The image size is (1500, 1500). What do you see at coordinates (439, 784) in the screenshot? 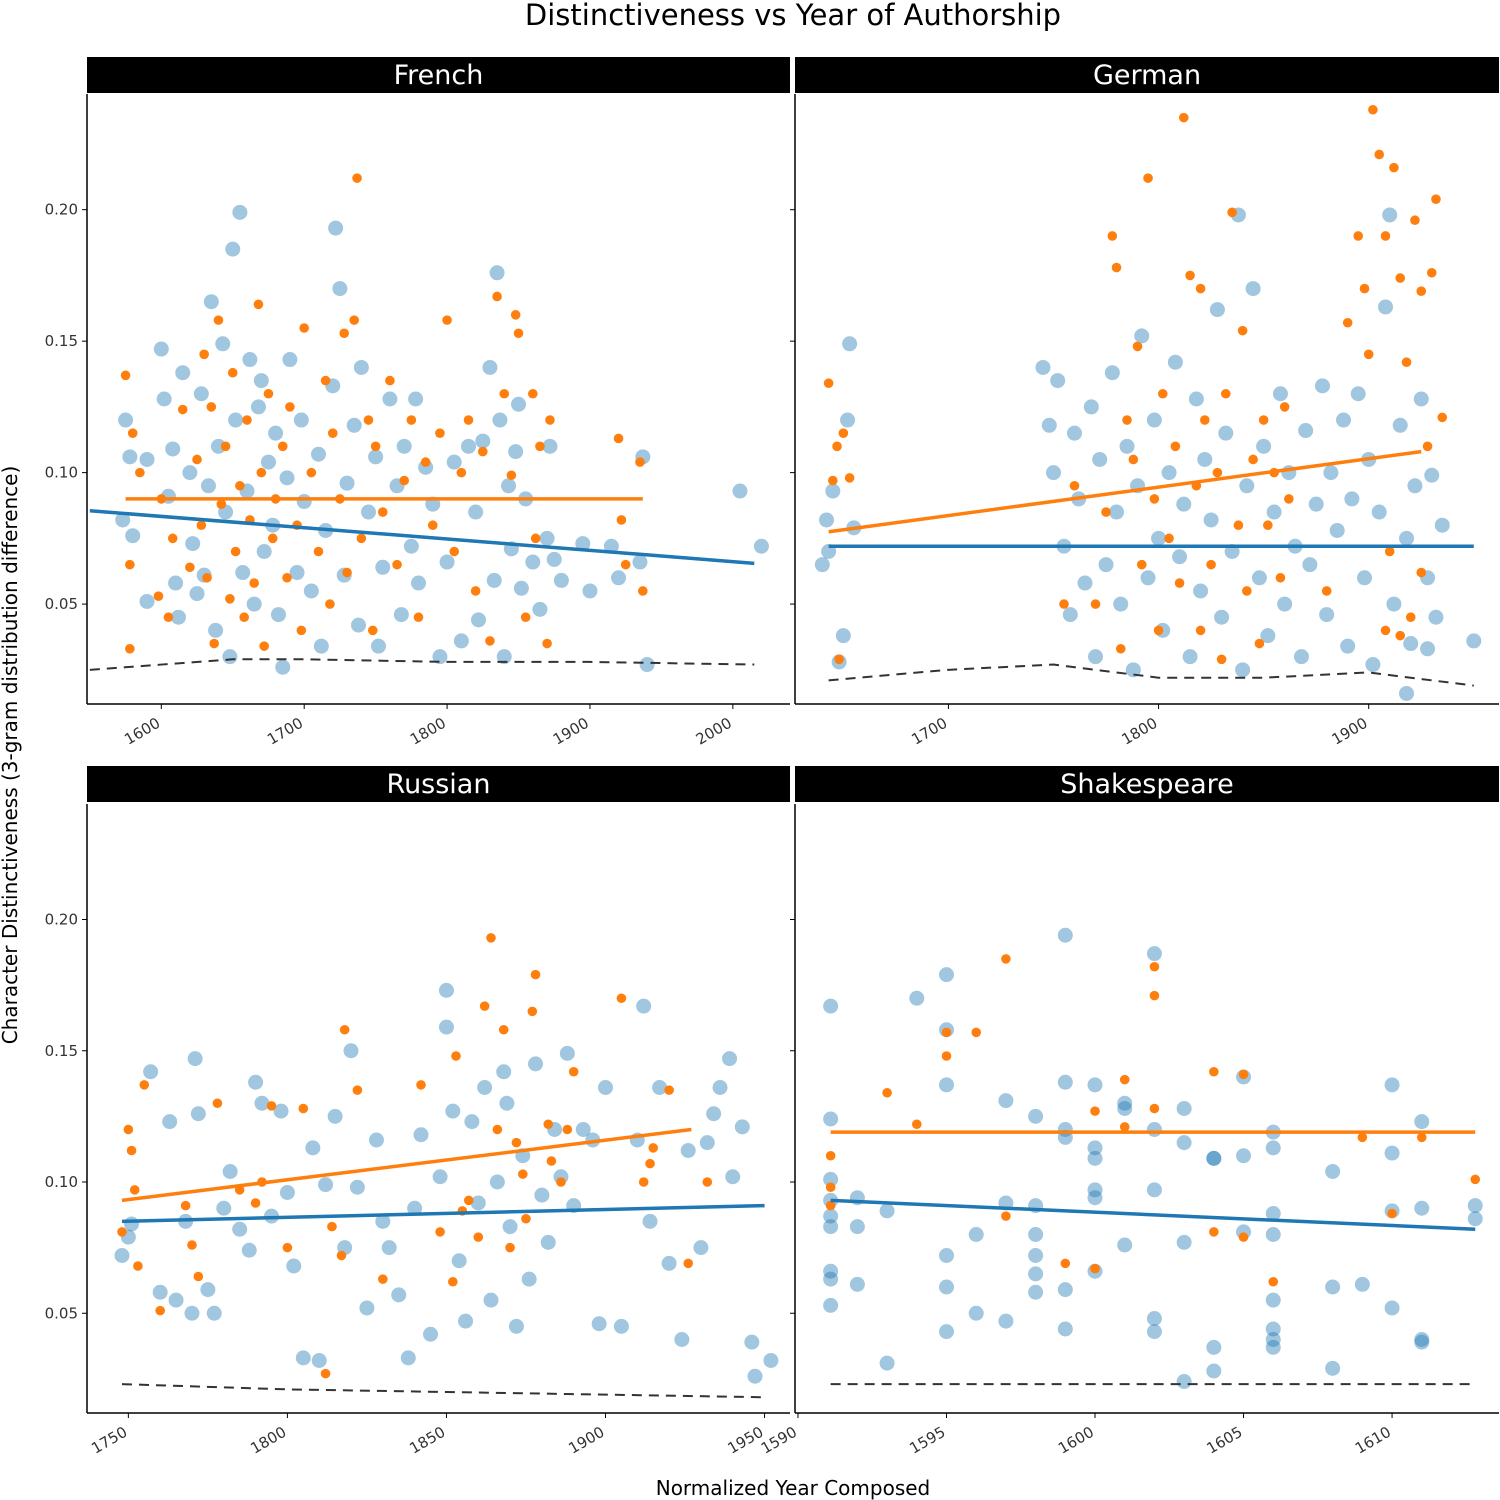
I see `strip-label-russian: Russian` at bounding box center [439, 784].